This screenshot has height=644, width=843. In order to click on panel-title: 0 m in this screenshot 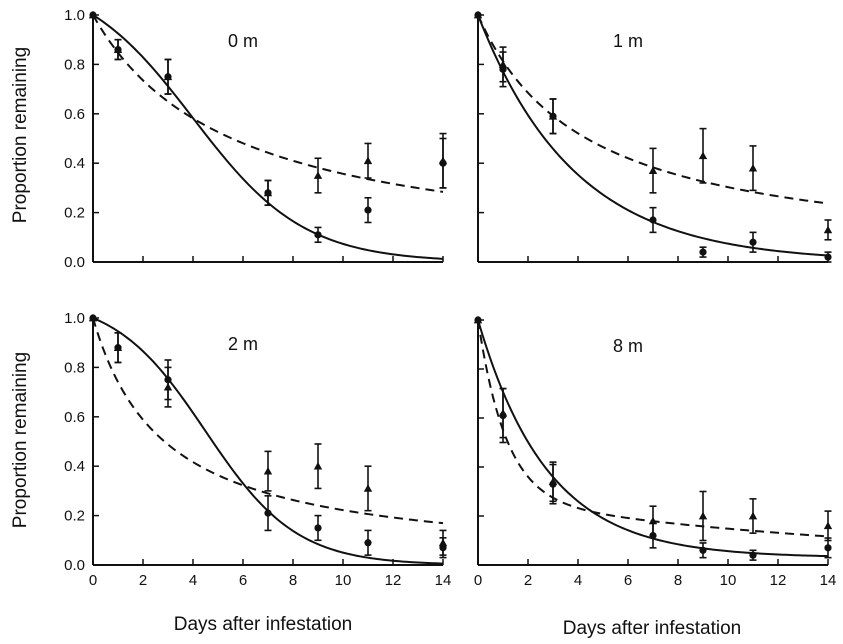, I will do `click(243, 41)`.